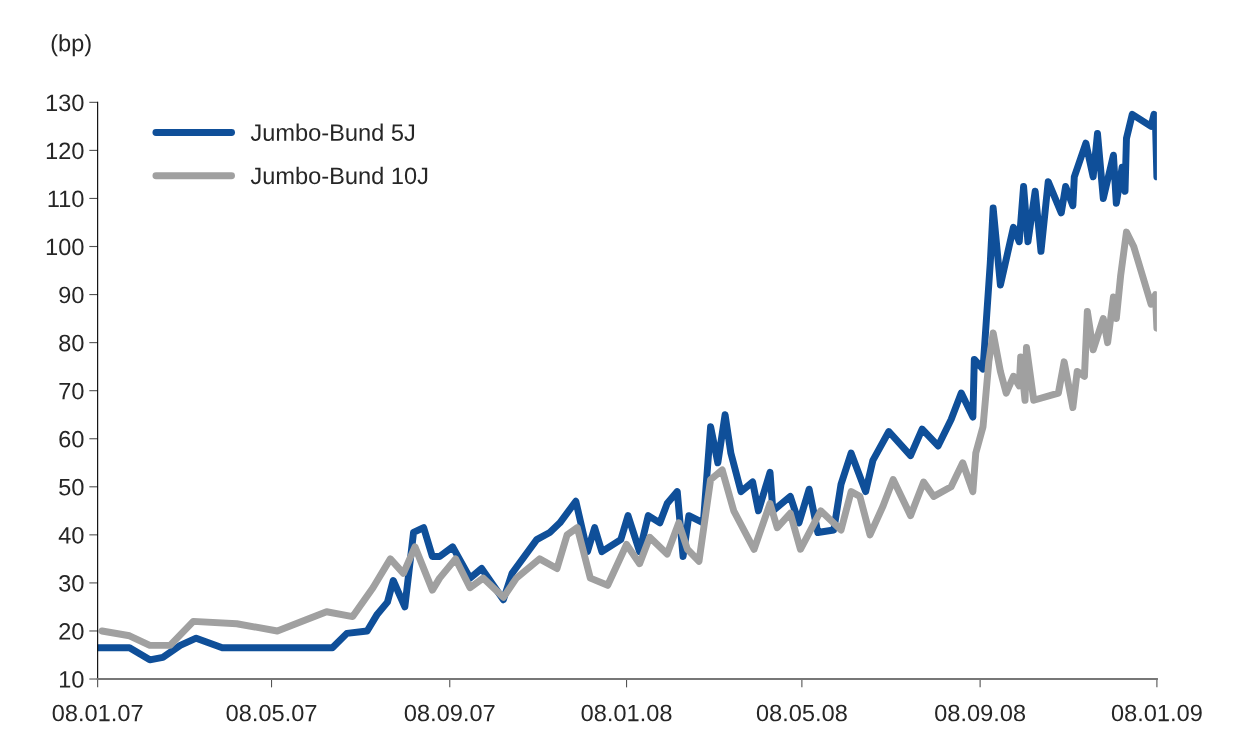 This screenshot has width=1236, height=747. What do you see at coordinates (71, 487) in the screenshot?
I see `y-tick-label: 50` at bounding box center [71, 487].